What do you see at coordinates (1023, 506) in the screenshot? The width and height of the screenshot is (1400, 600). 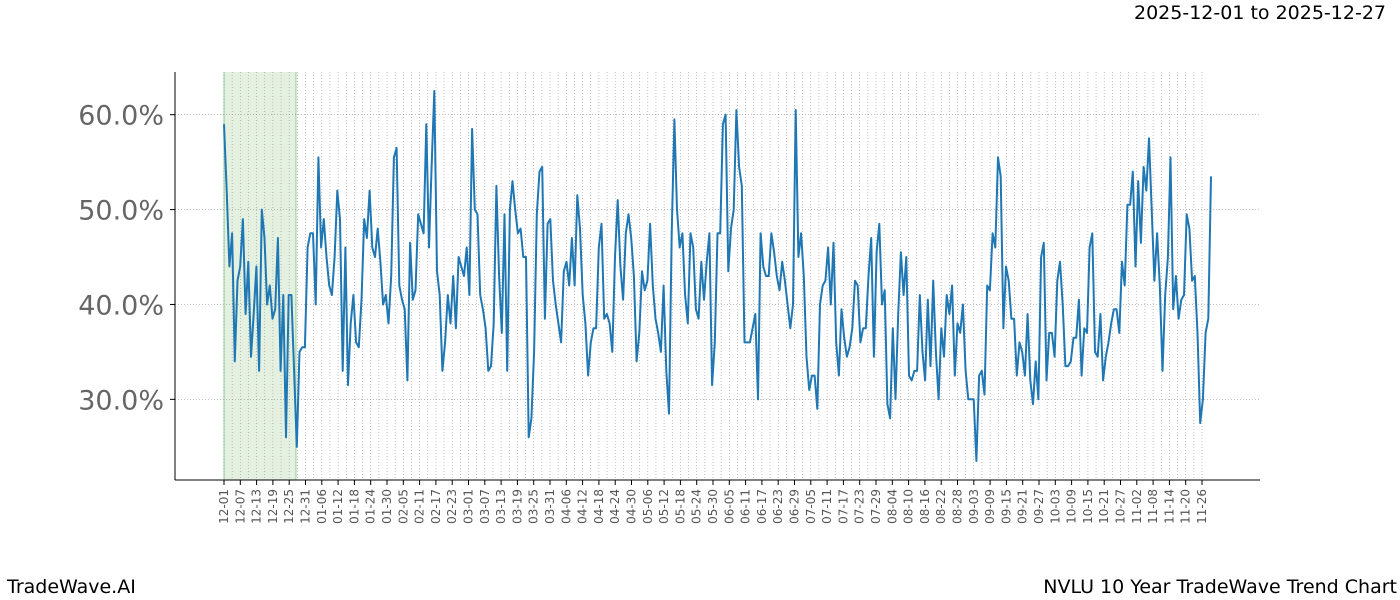 I see `x-tick-label: 09-21` at bounding box center [1023, 506].